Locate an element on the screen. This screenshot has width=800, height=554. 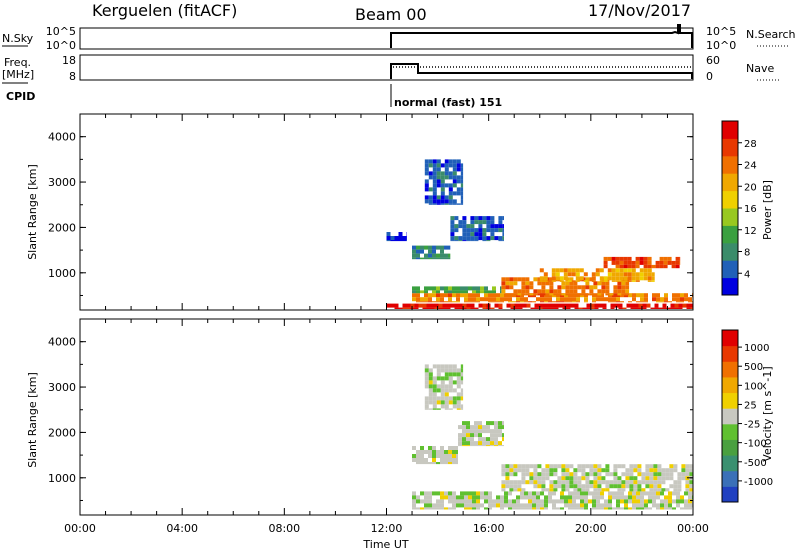
nsearch-tick-top: 10^5 is located at coordinates (721, 31).